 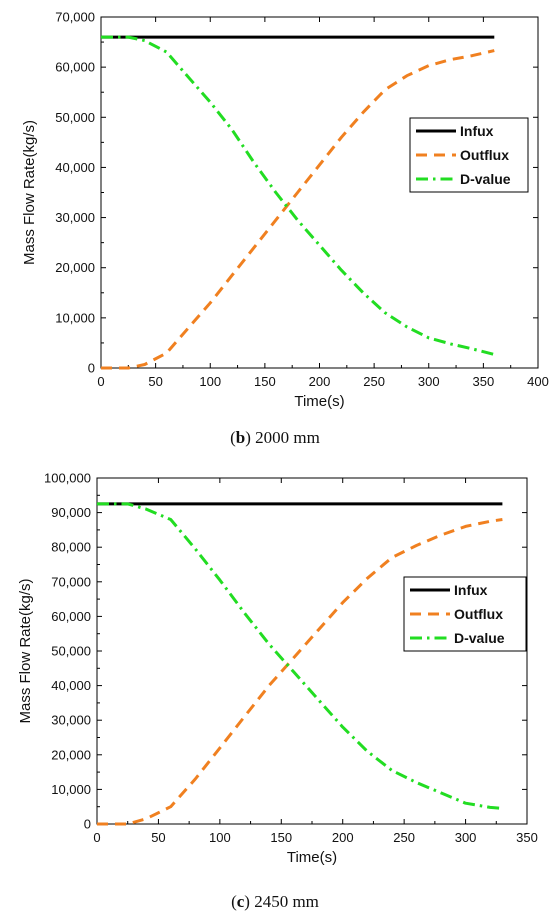 What do you see at coordinates (240, 437) in the screenshot?
I see `caption-letter: b` at bounding box center [240, 437].